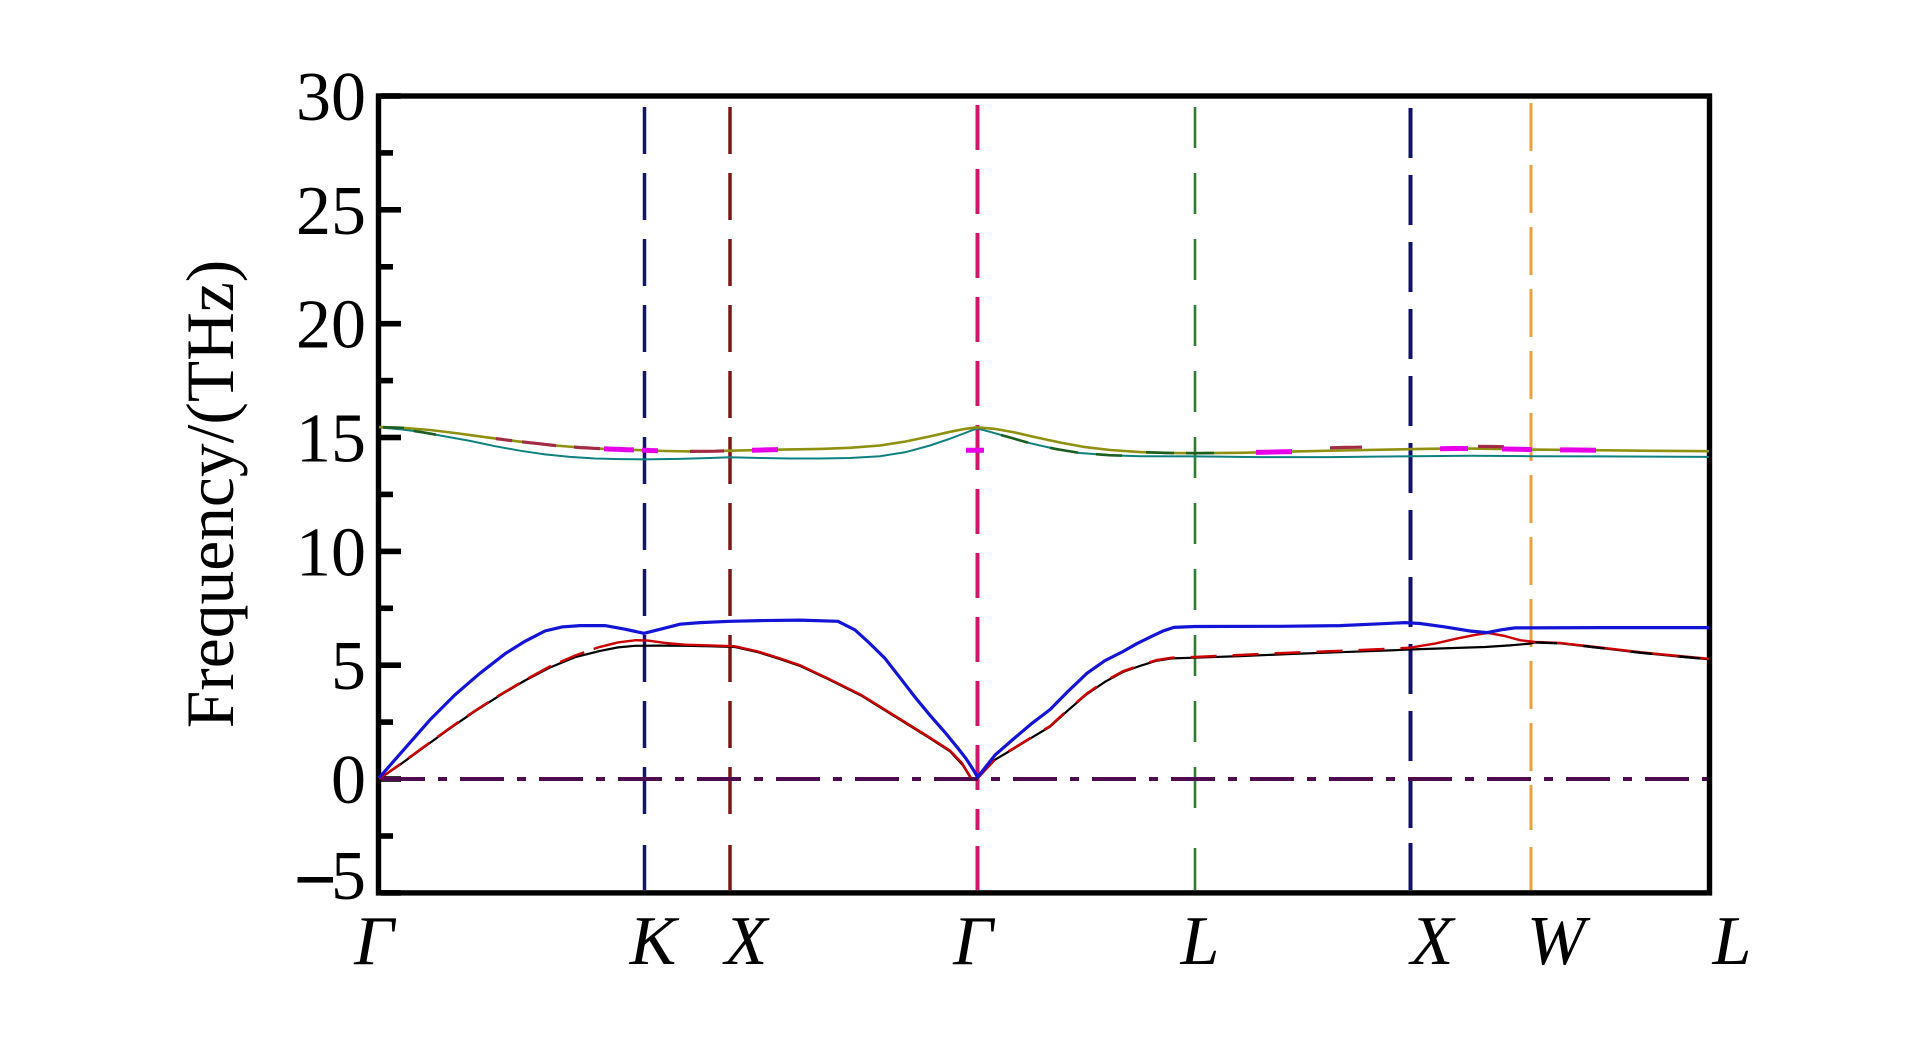 The image size is (1923, 1039). Describe the element at coordinates (331, 439) in the screenshot. I see `svg-text: 15` at that location.